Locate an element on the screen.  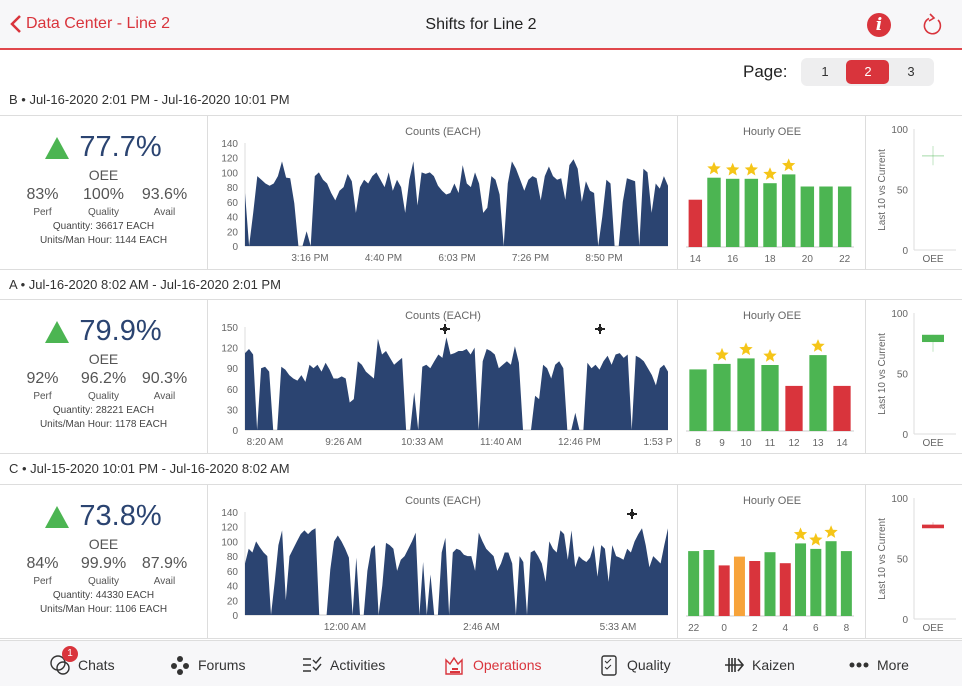
refresh-icon is located at coordinates (933, 25).